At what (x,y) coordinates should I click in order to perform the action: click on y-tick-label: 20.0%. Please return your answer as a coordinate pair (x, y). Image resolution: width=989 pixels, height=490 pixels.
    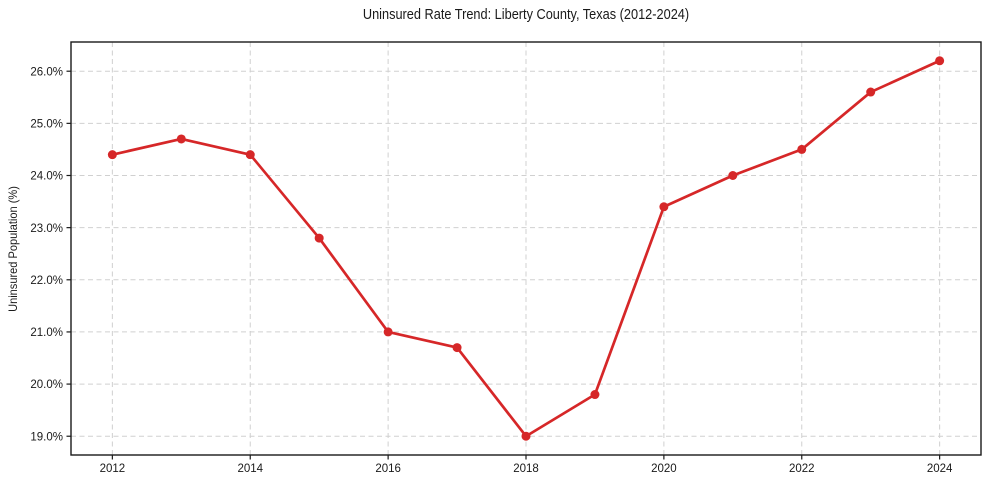
    Looking at the image, I should click on (46, 385).